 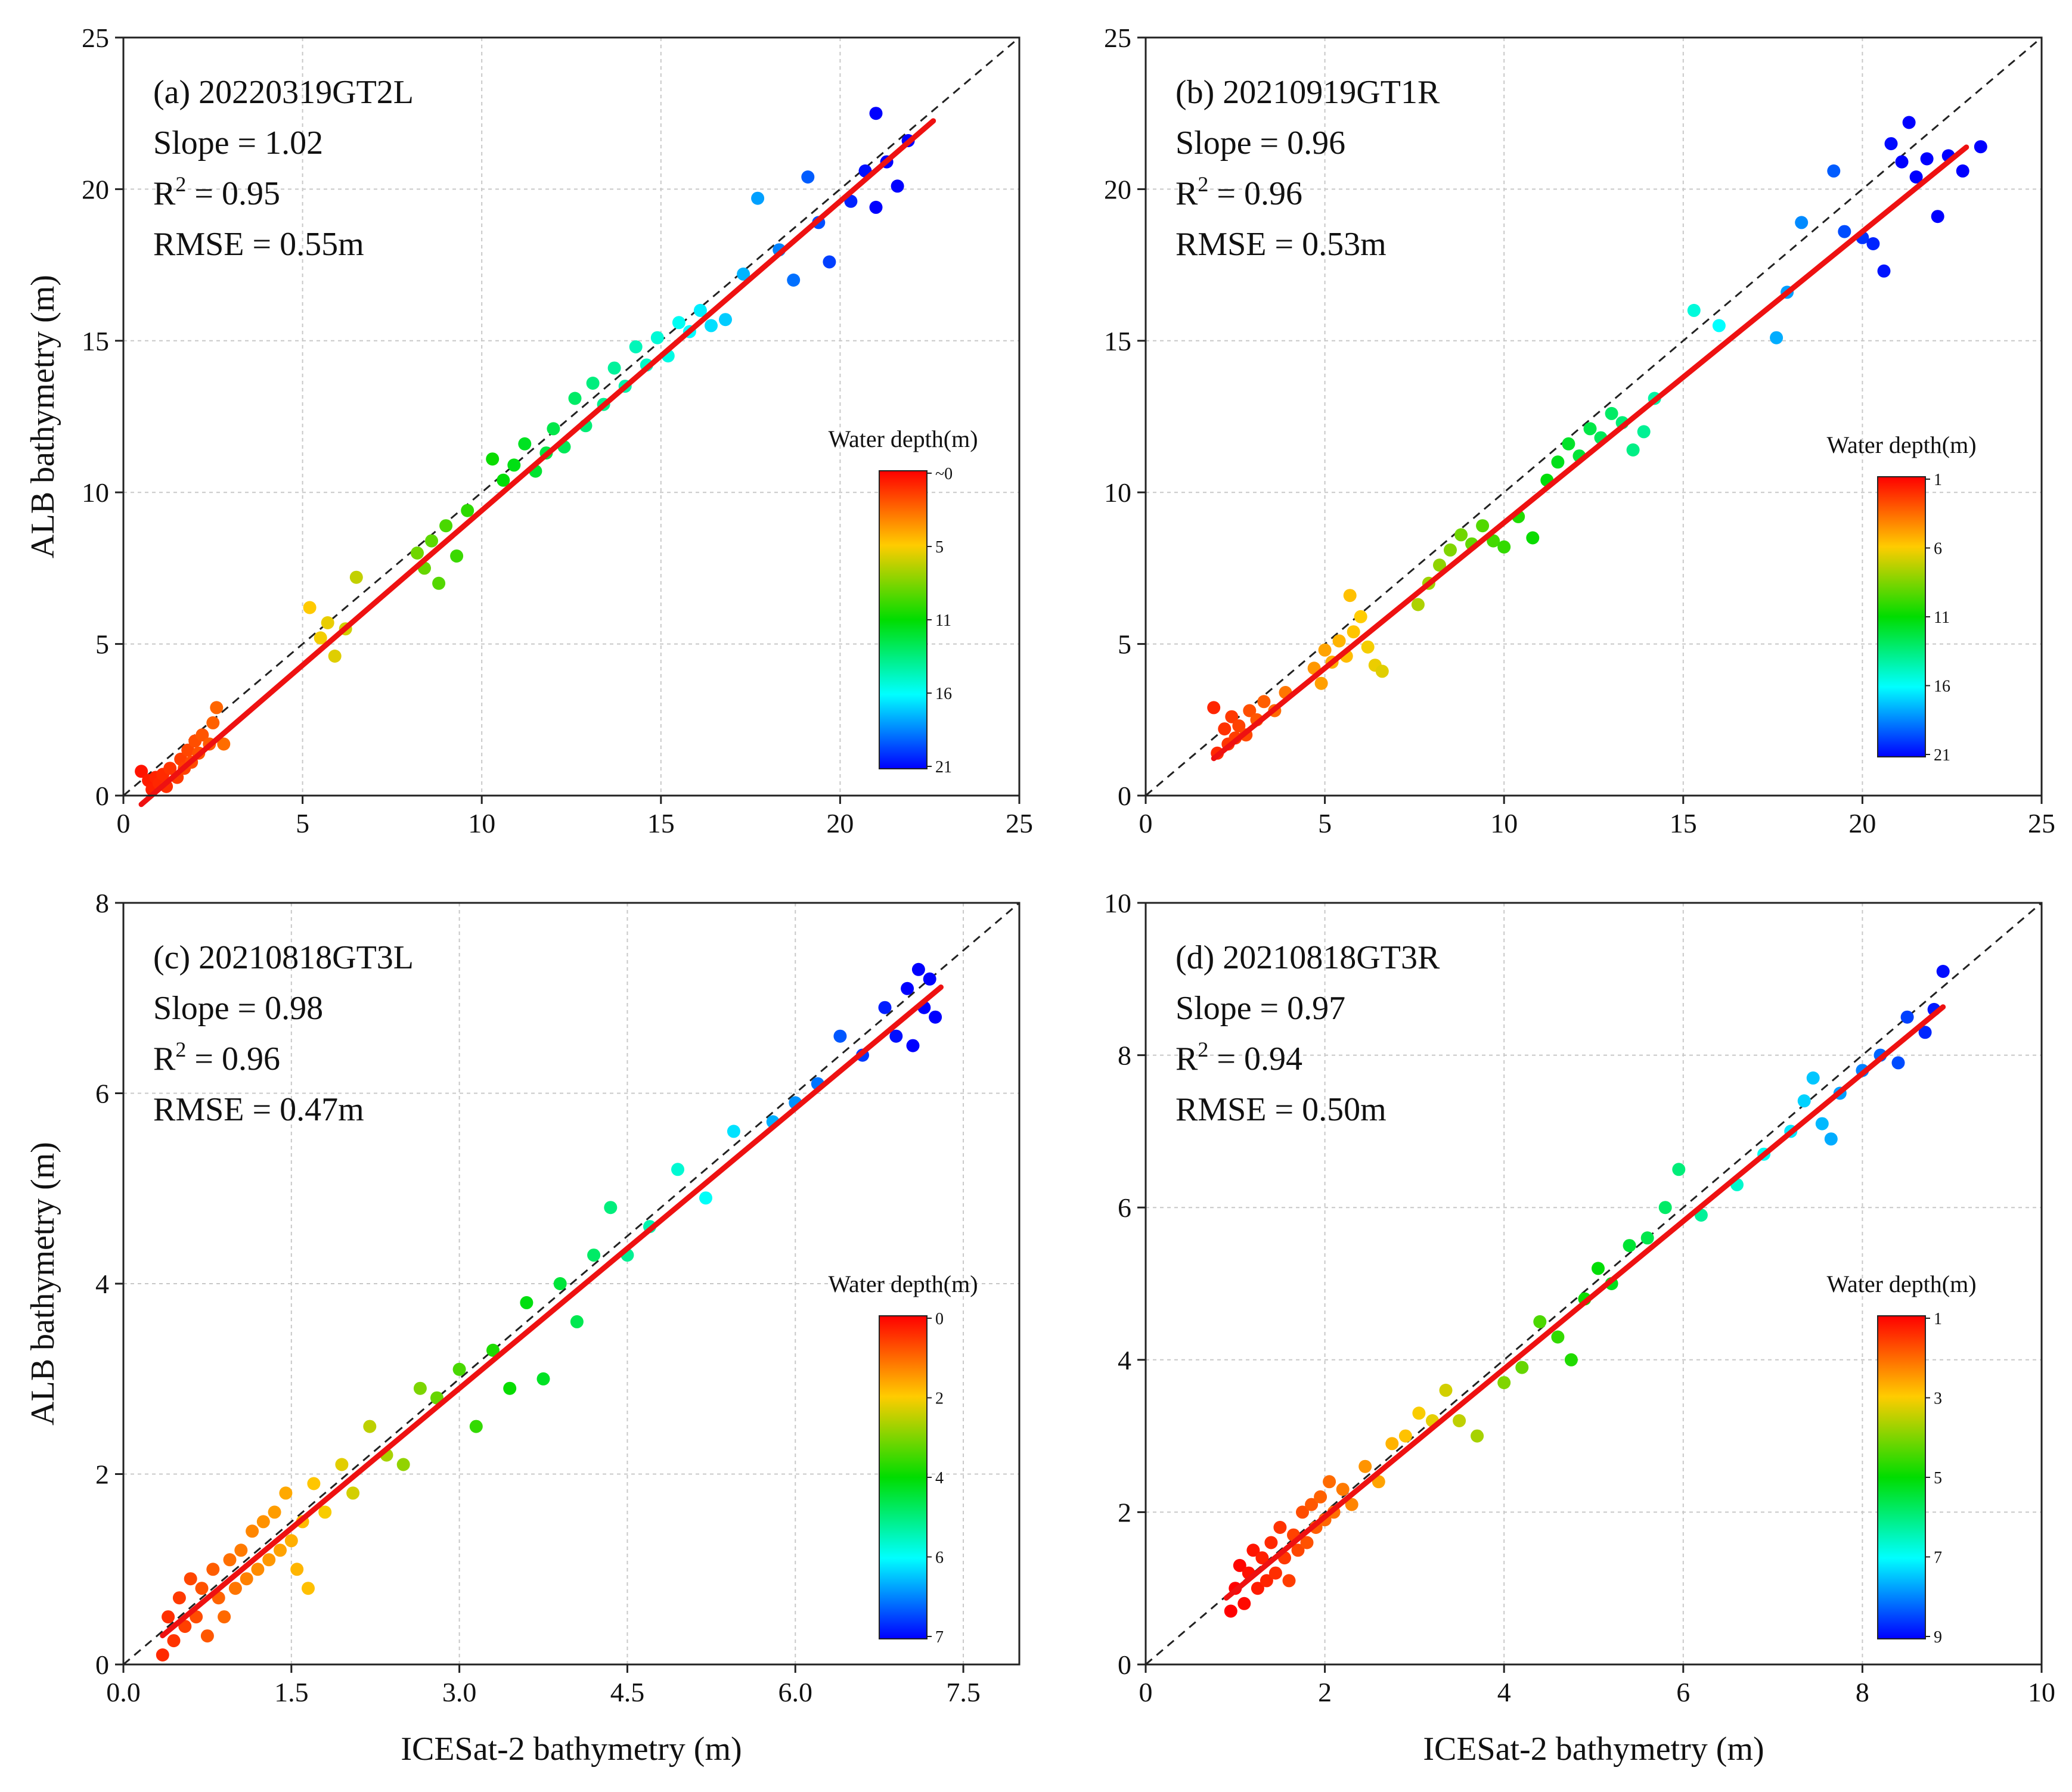 I want to click on colorbar-tick-label: 1, so click(x=1938, y=1319).